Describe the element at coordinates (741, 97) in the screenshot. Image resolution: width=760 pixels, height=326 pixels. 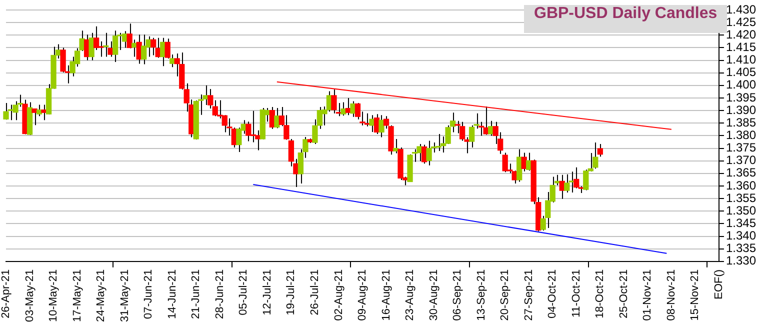
I see `y-tick-label: 1.395` at that location.